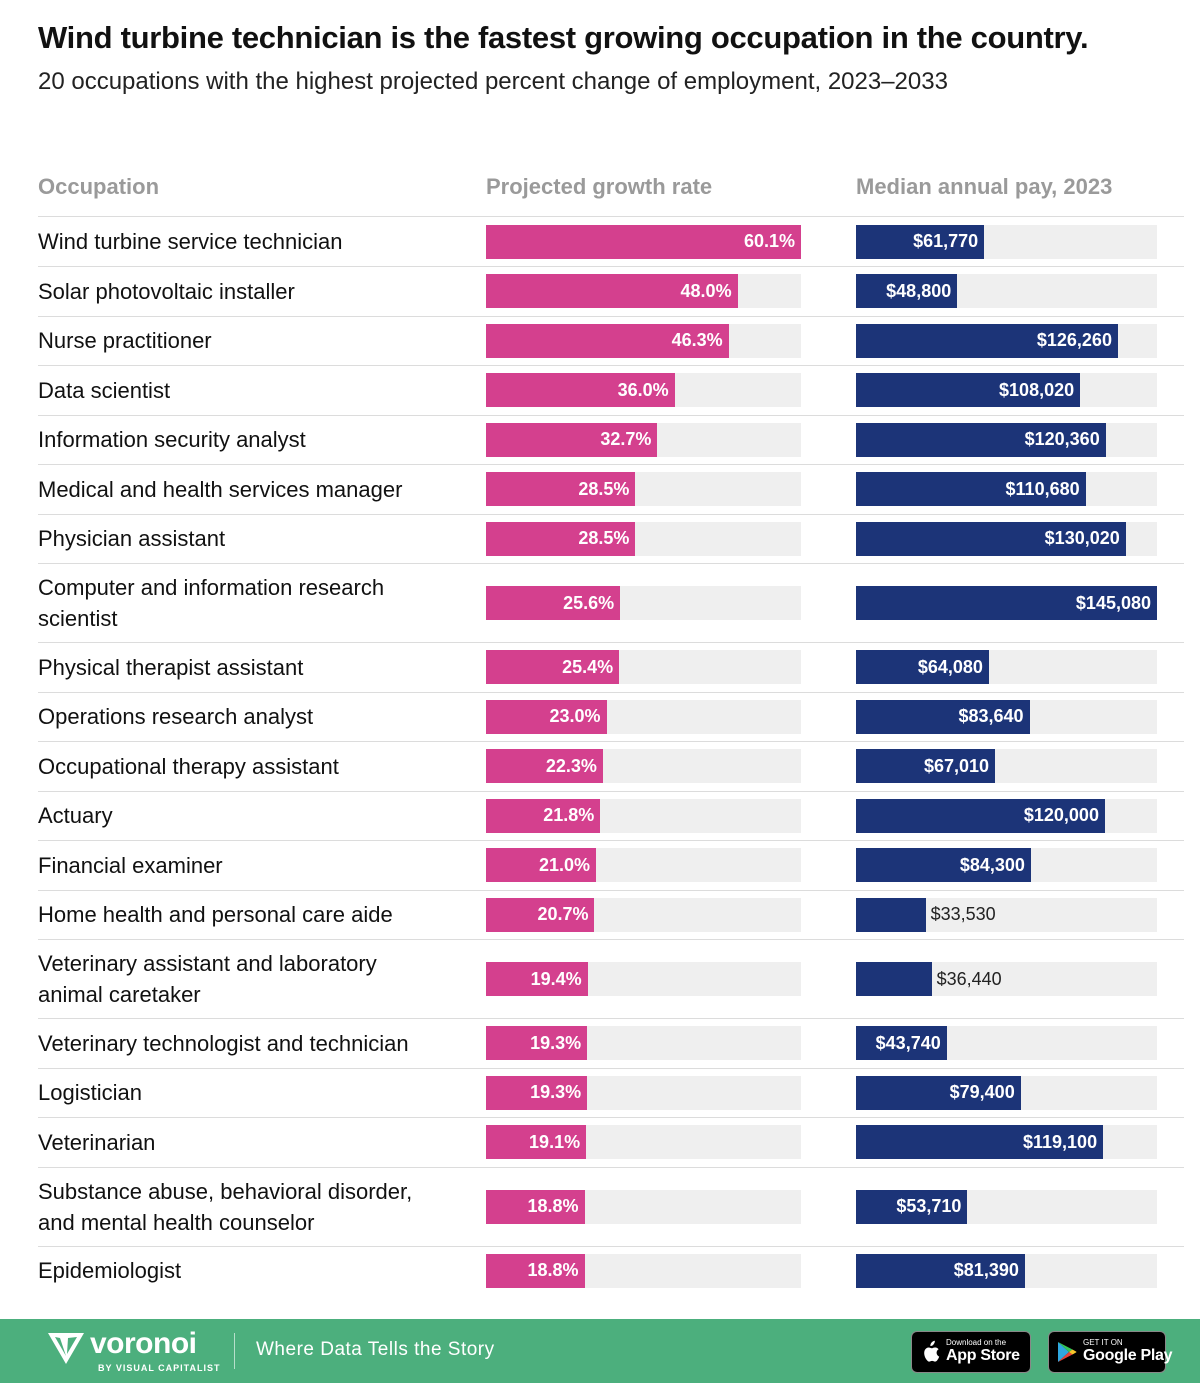 Image resolution: width=1200 pixels, height=1383 pixels. I want to click on growth-bar: 32.7%, so click(572, 439).